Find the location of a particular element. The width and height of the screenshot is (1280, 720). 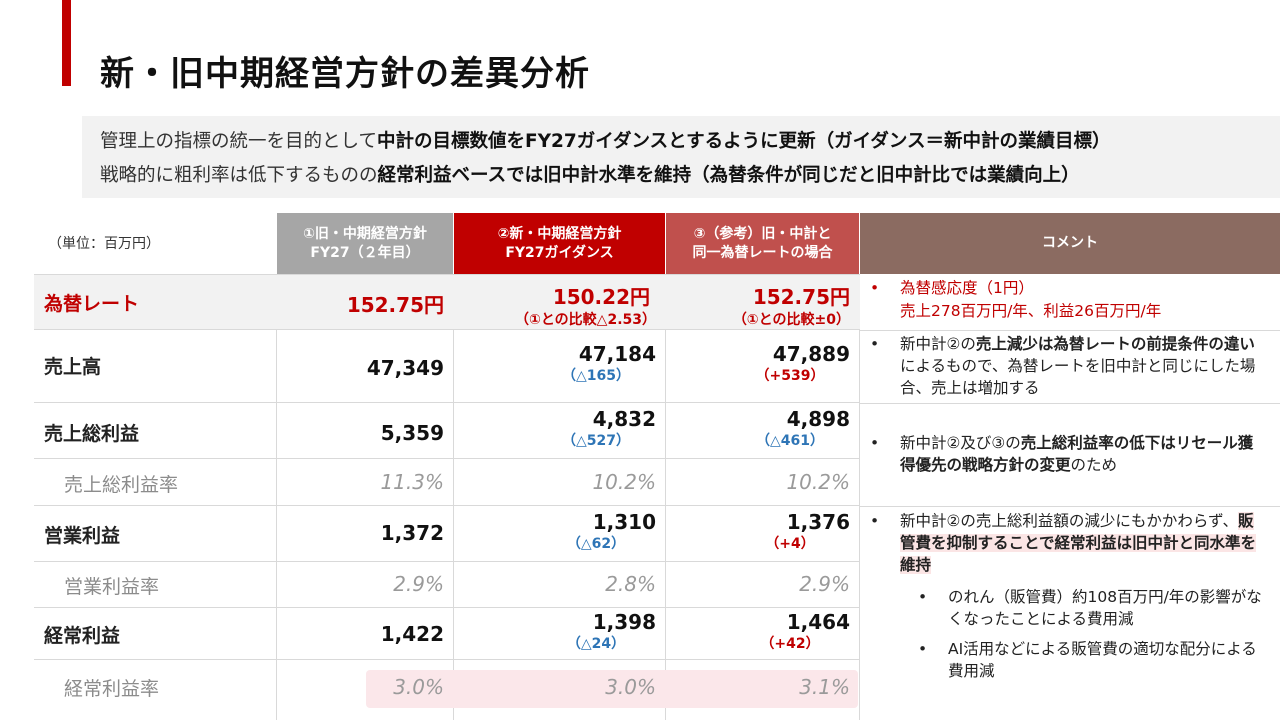

table-row-operating-rate: 営業利益率 2.9% 2.8% 2.9% is located at coordinates (447, 585).